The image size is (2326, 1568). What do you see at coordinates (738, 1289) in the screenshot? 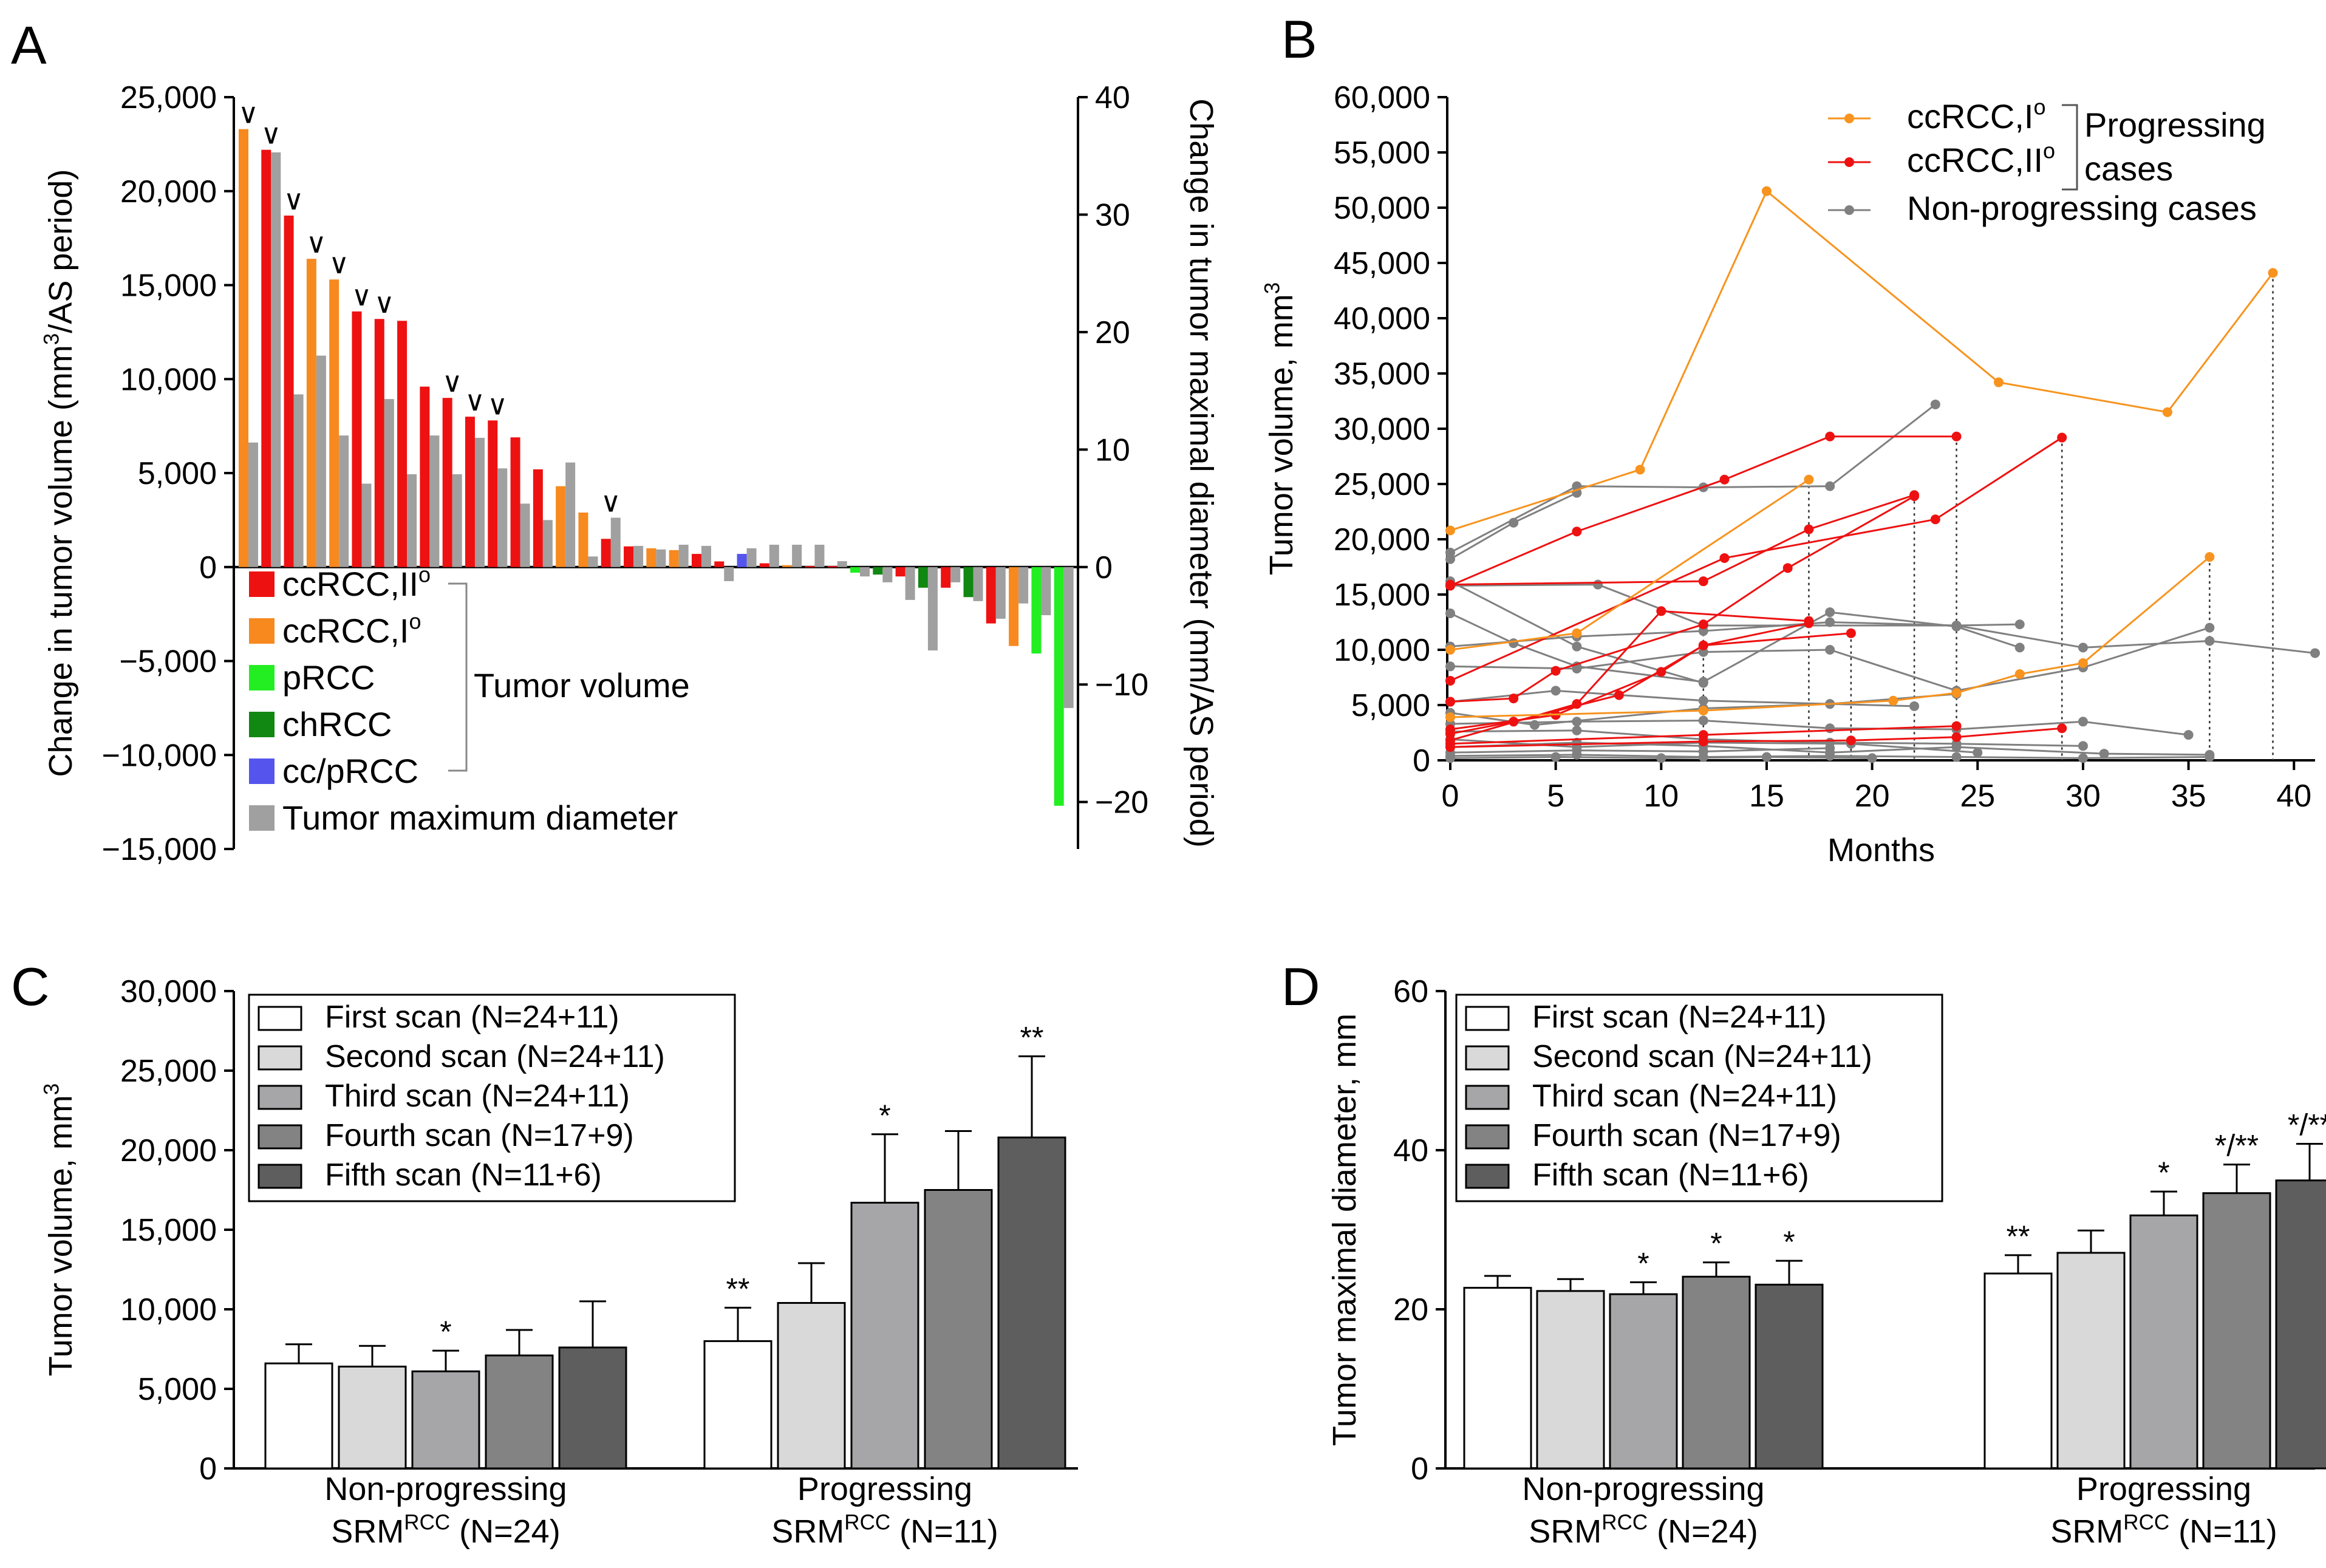
I see `significance-label: **` at bounding box center [738, 1289].